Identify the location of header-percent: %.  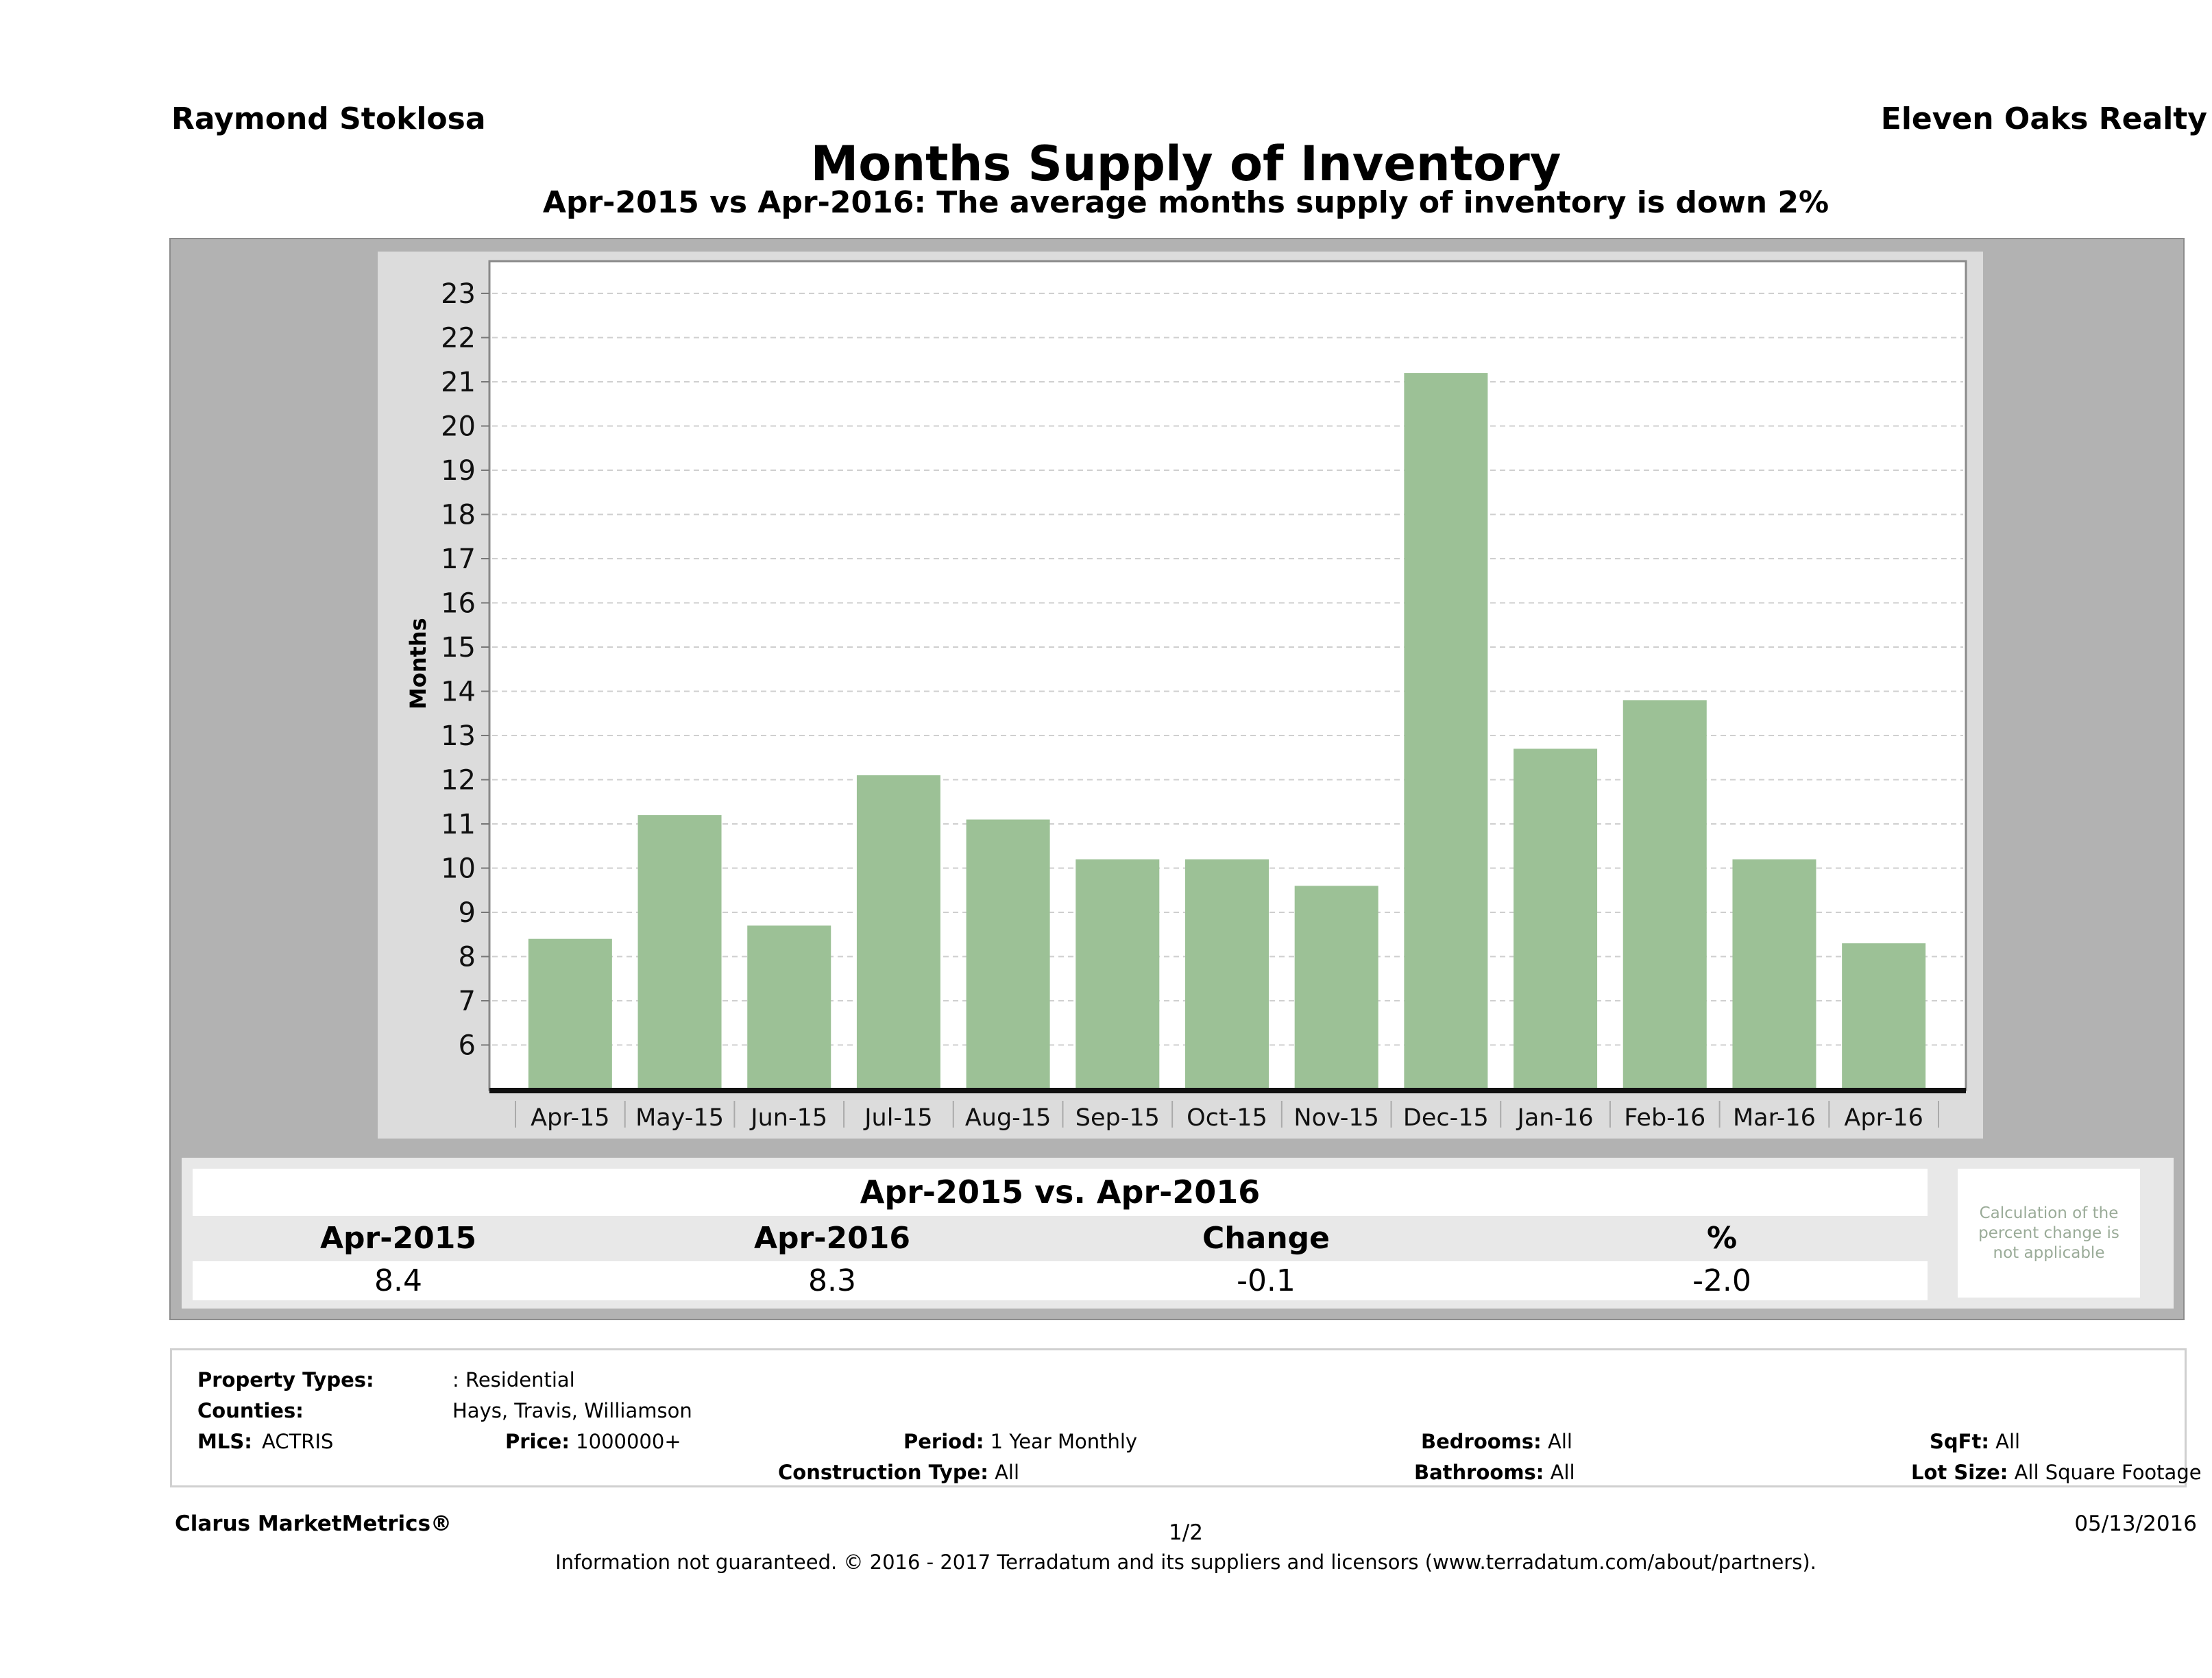
(1722, 1238).